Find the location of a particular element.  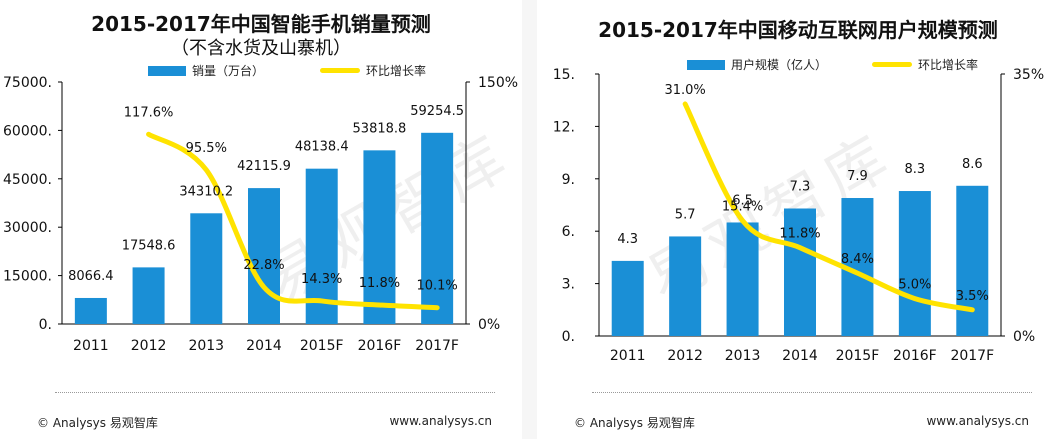

bar-value-label: 8066.4 is located at coordinates (91, 276).